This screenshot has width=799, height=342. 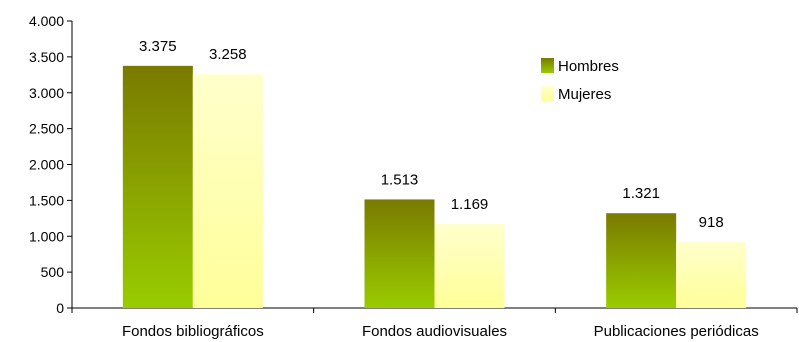 What do you see at coordinates (547, 65) in the screenshot?
I see `legend-swatch-hombres` at bounding box center [547, 65].